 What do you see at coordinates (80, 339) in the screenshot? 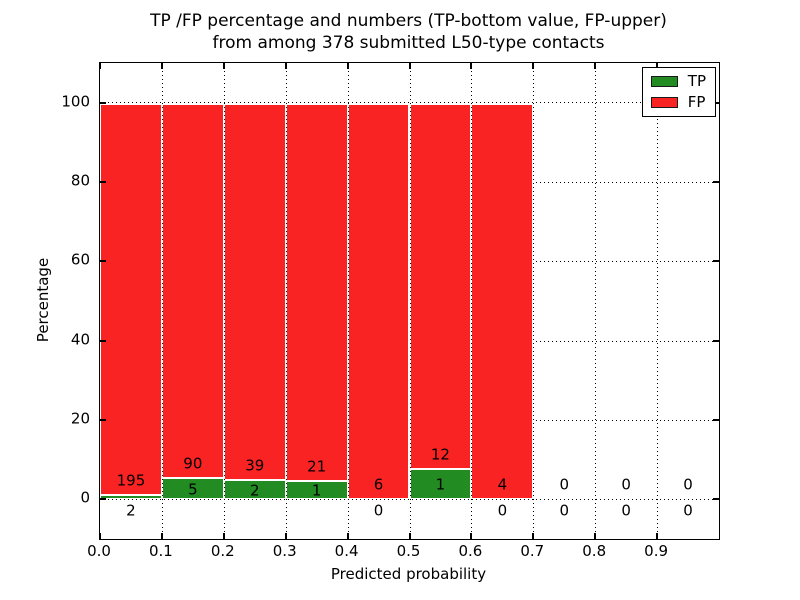
I see `y-tick-label: 40` at bounding box center [80, 339].